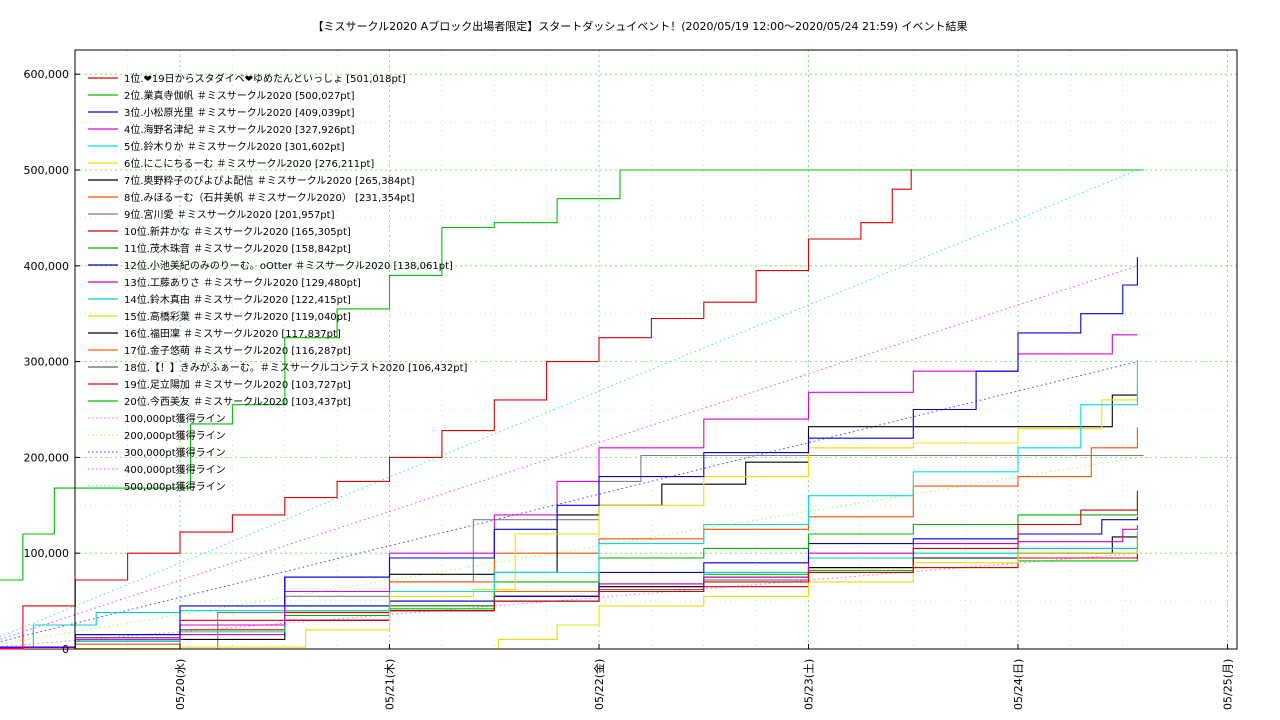 This screenshot has width=1280, height=720. Describe the element at coordinates (269, 197) in the screenshot. I see `legend-label: 8位.みほるーむ（石井美帆 ＃ミスサークル2020） [231,354pt]` at that location.